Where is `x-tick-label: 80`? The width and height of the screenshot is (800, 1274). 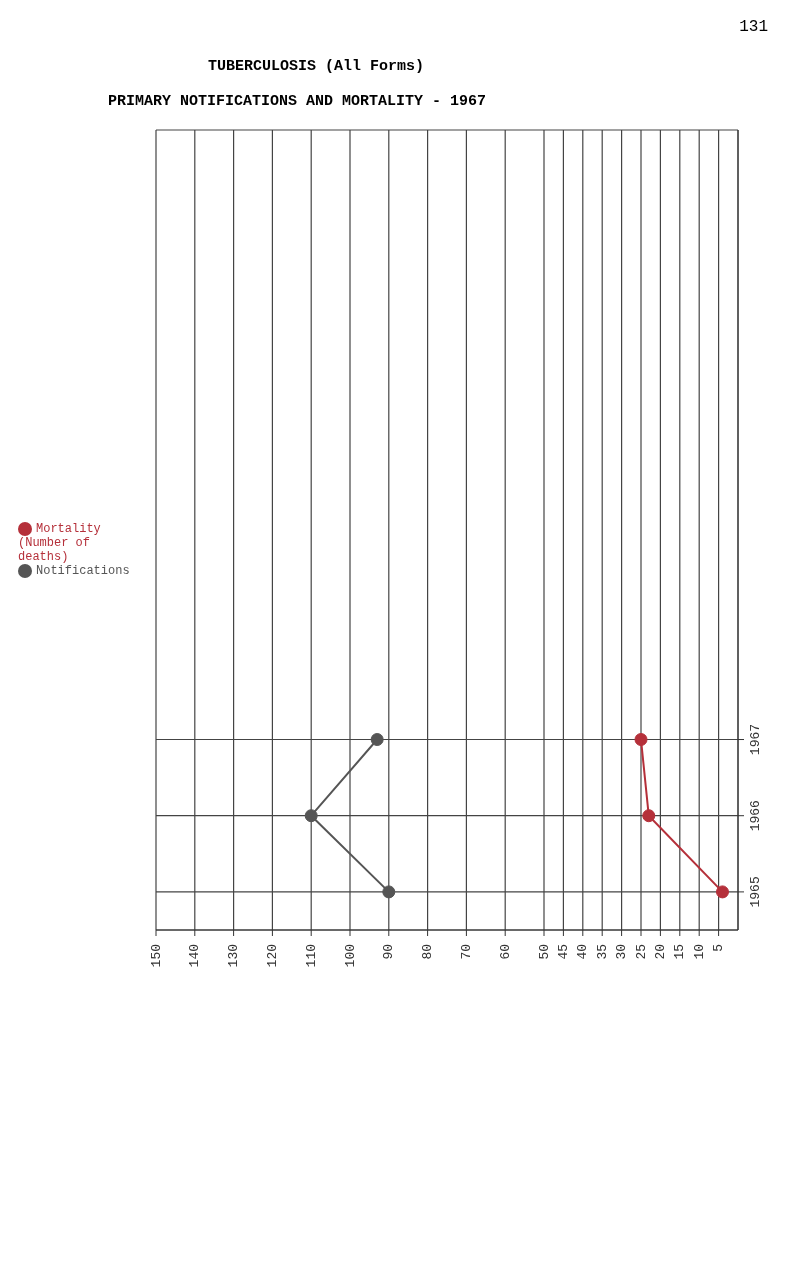
x-tick-label: 80 is located at coordinates (428, 952).